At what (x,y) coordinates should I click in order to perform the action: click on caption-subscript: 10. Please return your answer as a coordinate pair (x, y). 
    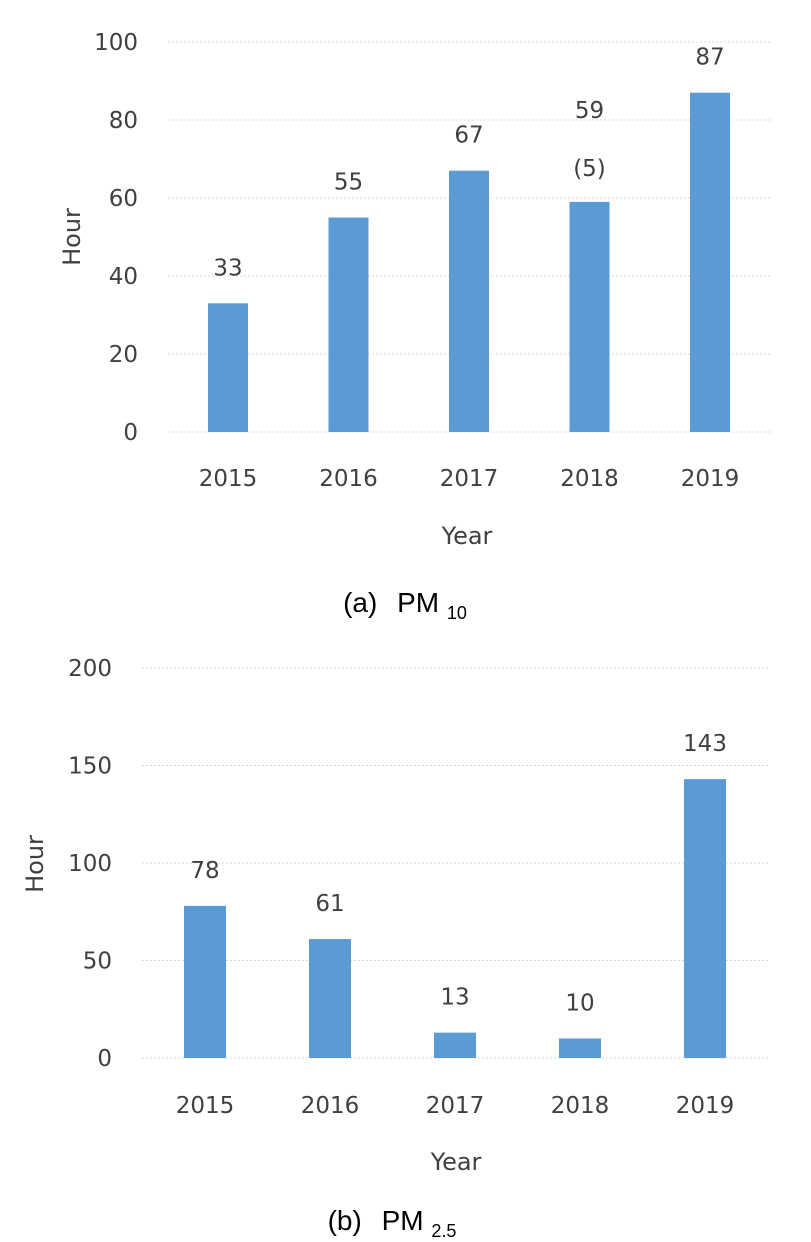
    Looking at the image, I should click on (457, 613).